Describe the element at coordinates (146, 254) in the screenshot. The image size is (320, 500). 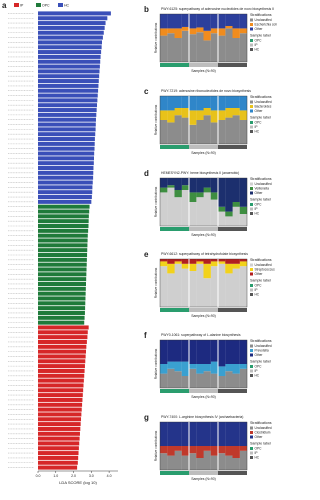
I see `panel-letter: e` at that location.